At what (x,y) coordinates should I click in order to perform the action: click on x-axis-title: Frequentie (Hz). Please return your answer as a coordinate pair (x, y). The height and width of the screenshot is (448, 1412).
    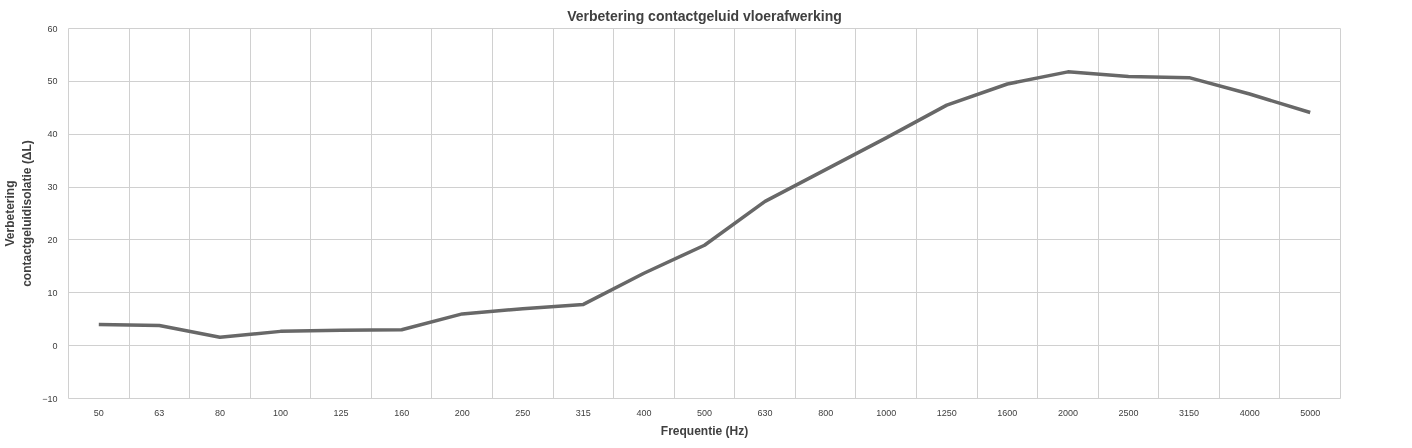
    Looking at the image, I should click on (704, 430).